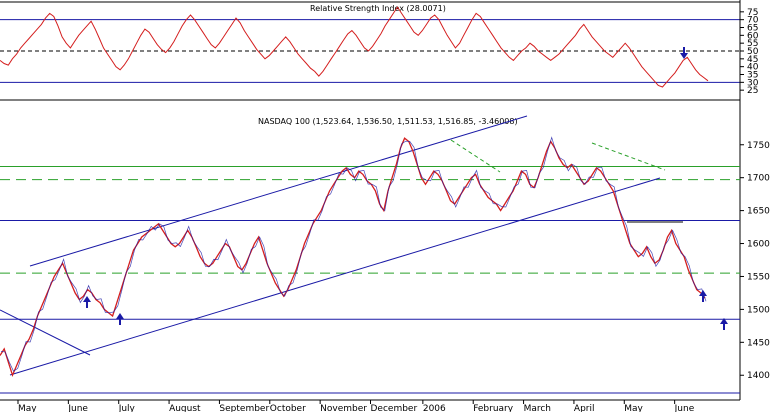 This screenshot has height=412, width=770. What do you see at coordinates (758, 245) in the screenshot?
I see `price-tick-label: 1600` at bounding box center [758, 245].